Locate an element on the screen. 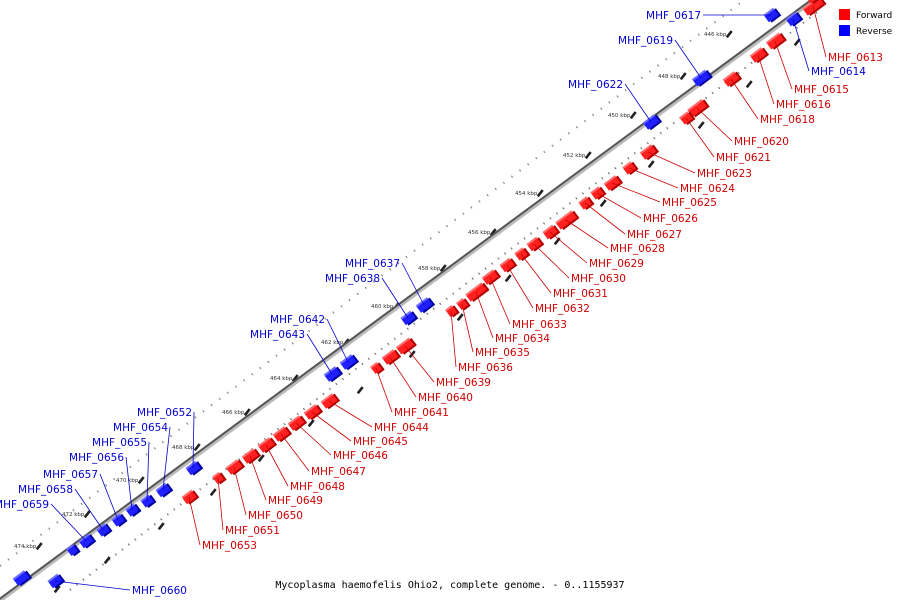  scale-tick: 472 kbp is located at coordinates (76, 514).